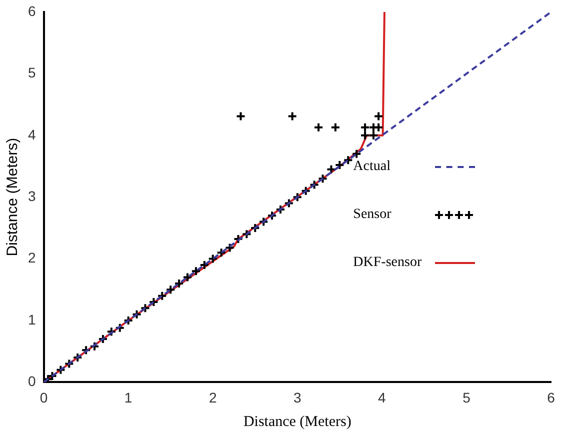  I want to click on x-tick-label: 3, so click(297, 397).